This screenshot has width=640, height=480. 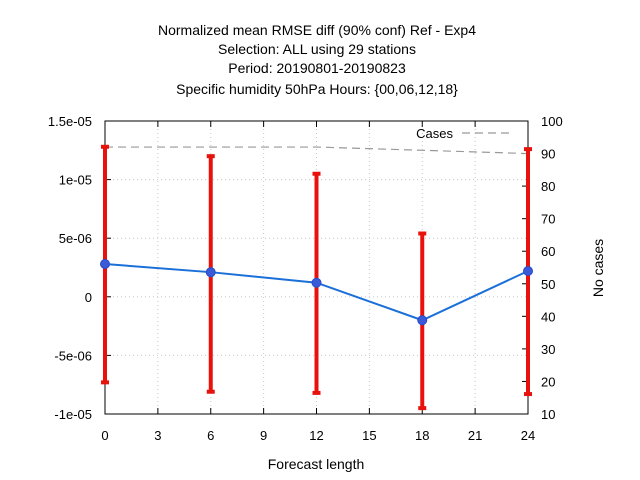 I want to click on x-tick-label: 21, so click(x=475, y=435).